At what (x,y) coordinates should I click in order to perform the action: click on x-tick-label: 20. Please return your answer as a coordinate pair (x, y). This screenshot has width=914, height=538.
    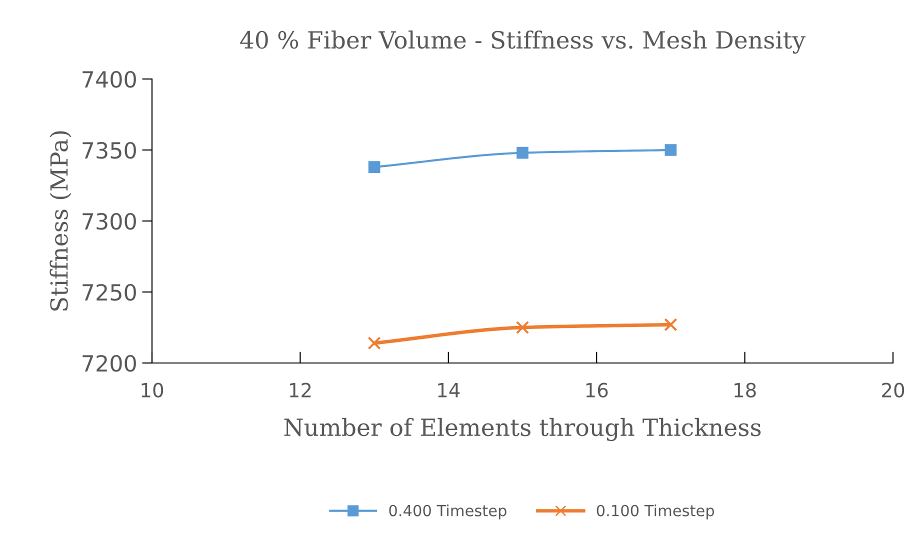
    Looking at the image, I should click on (893, 390).